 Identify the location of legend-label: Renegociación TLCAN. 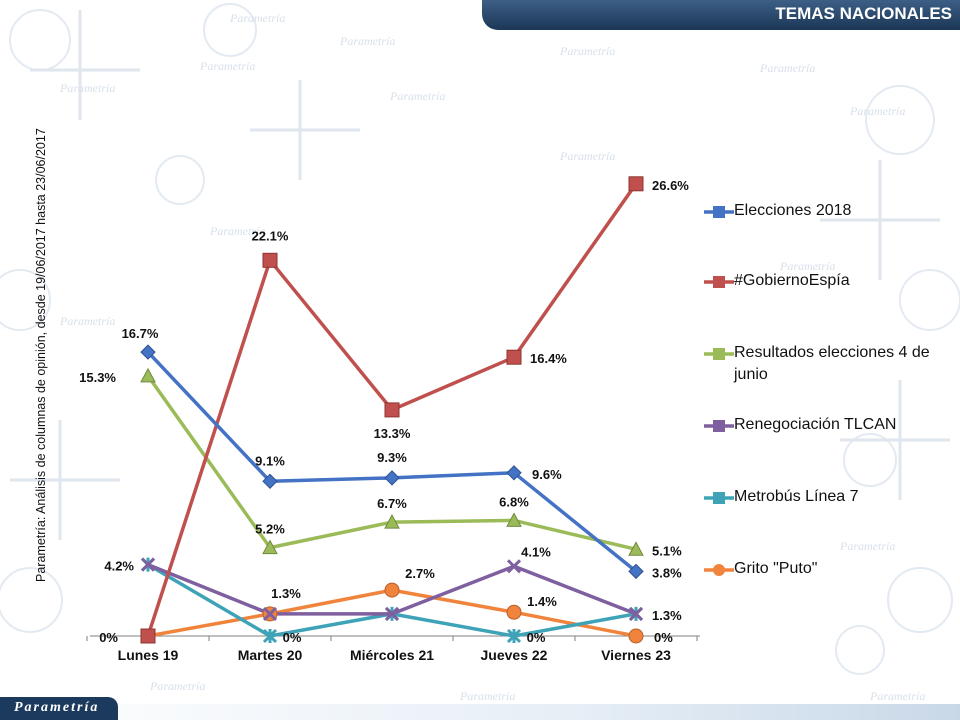
(815, 424).